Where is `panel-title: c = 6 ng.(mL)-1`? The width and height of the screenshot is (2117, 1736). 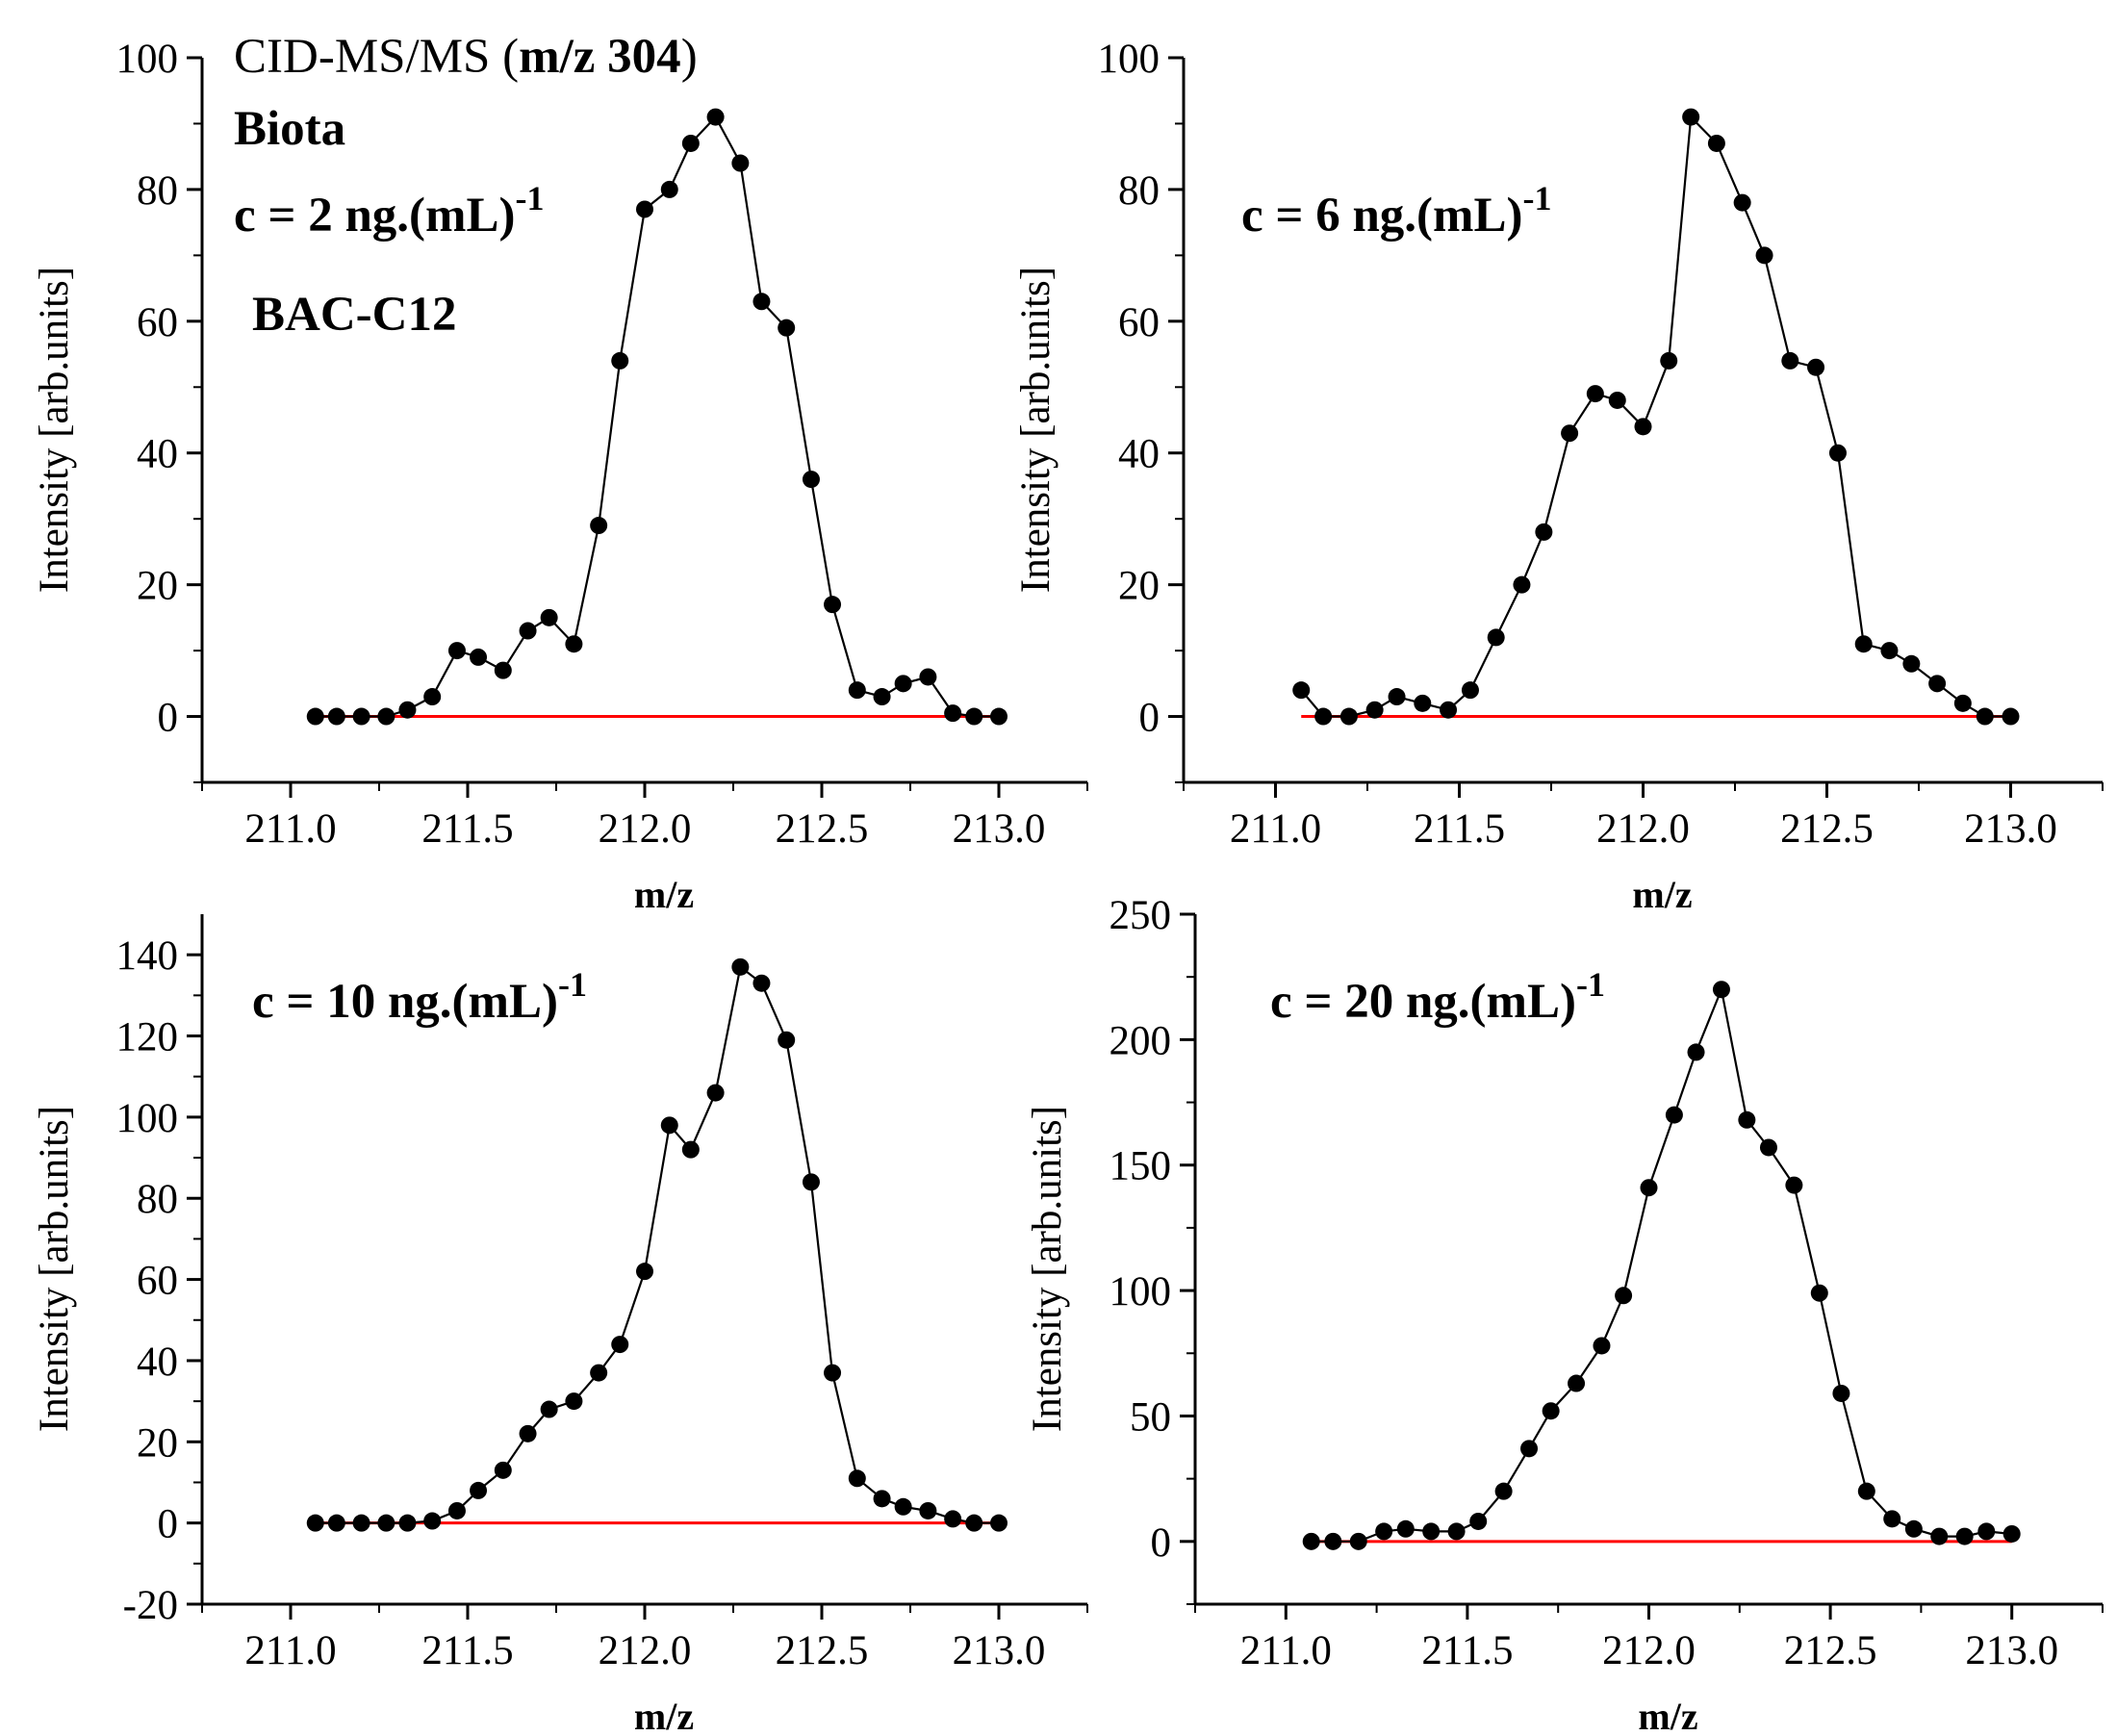
panel-title: c = 6 ng.(mL)-1 is located at coordinates (1396, 211).